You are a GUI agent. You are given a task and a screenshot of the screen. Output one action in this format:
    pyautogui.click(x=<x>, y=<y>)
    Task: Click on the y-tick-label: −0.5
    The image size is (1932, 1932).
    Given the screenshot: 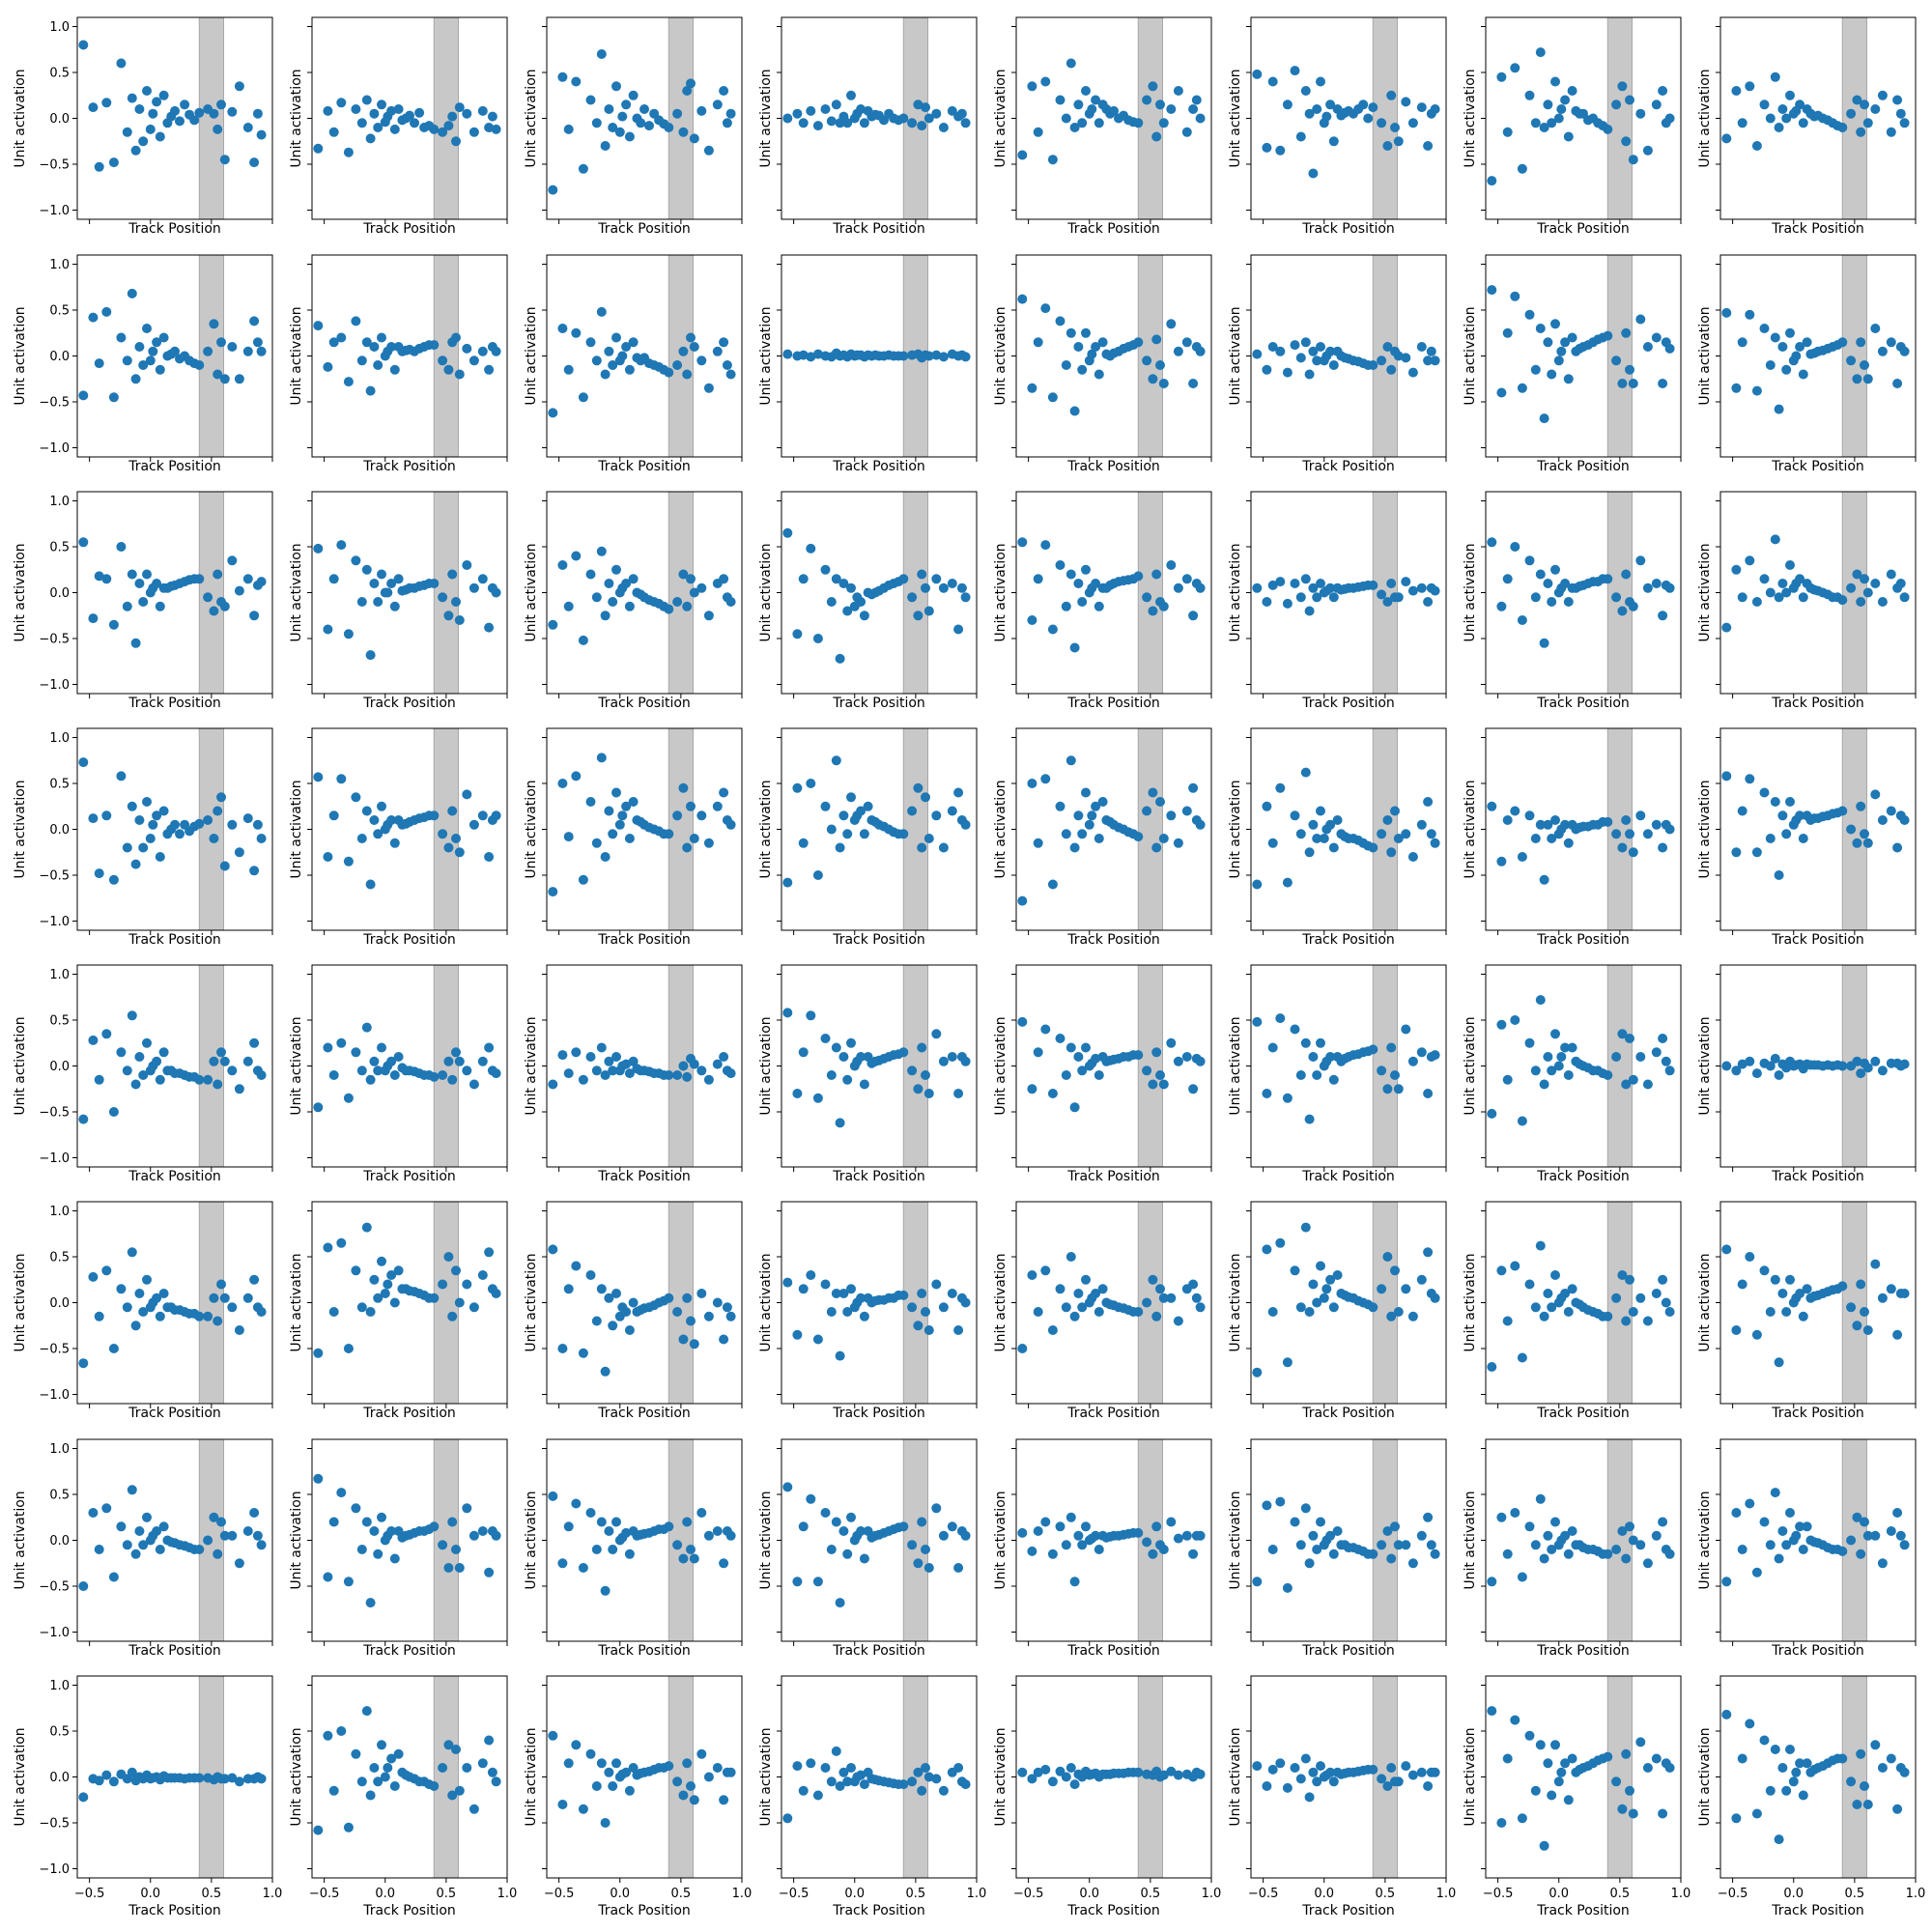 What is the action you would take?
    pyautogui.click(x=54, y=876)
    